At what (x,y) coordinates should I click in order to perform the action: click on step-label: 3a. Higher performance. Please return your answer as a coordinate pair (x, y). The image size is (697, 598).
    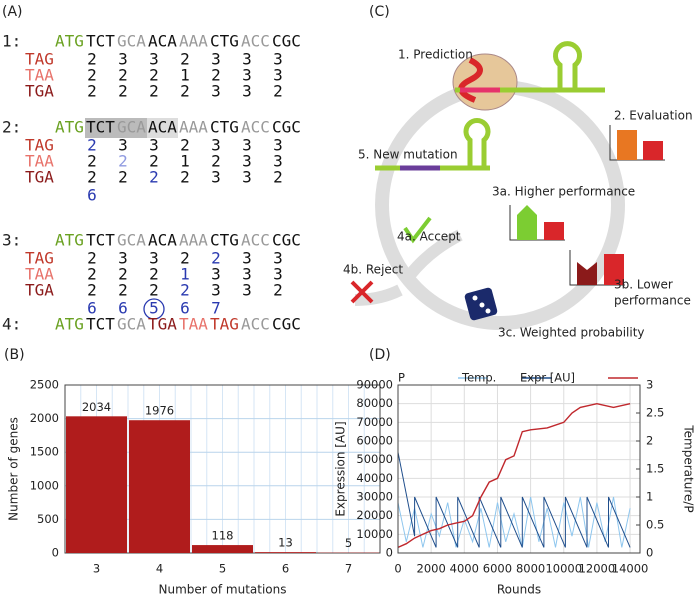
    Looking at the image, I should click on (563, 192).